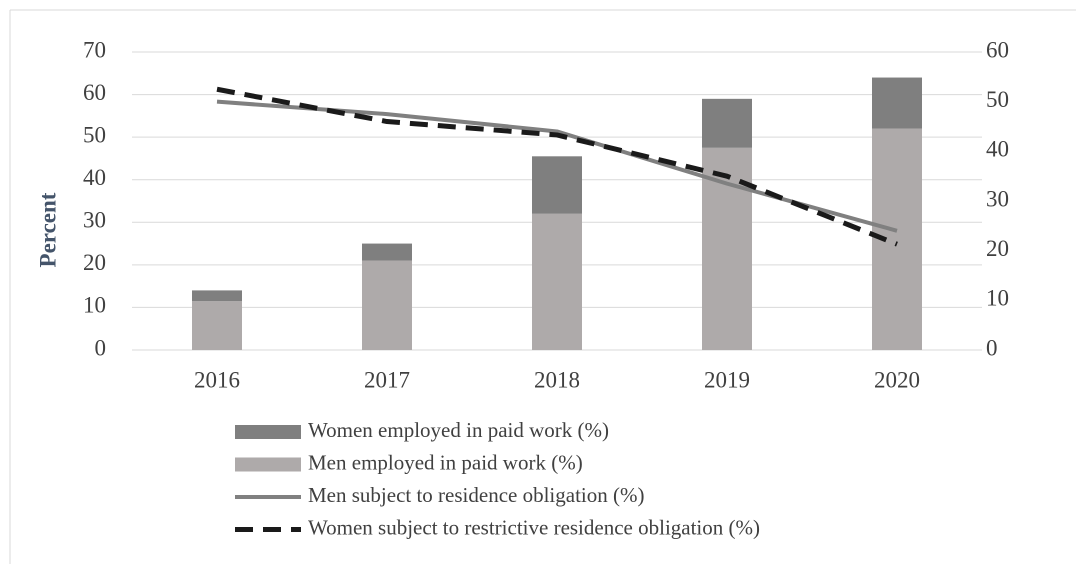 This screenshot has height=564, width=1076. I want to click on y2-tick-label: 60, so click(997, 49).